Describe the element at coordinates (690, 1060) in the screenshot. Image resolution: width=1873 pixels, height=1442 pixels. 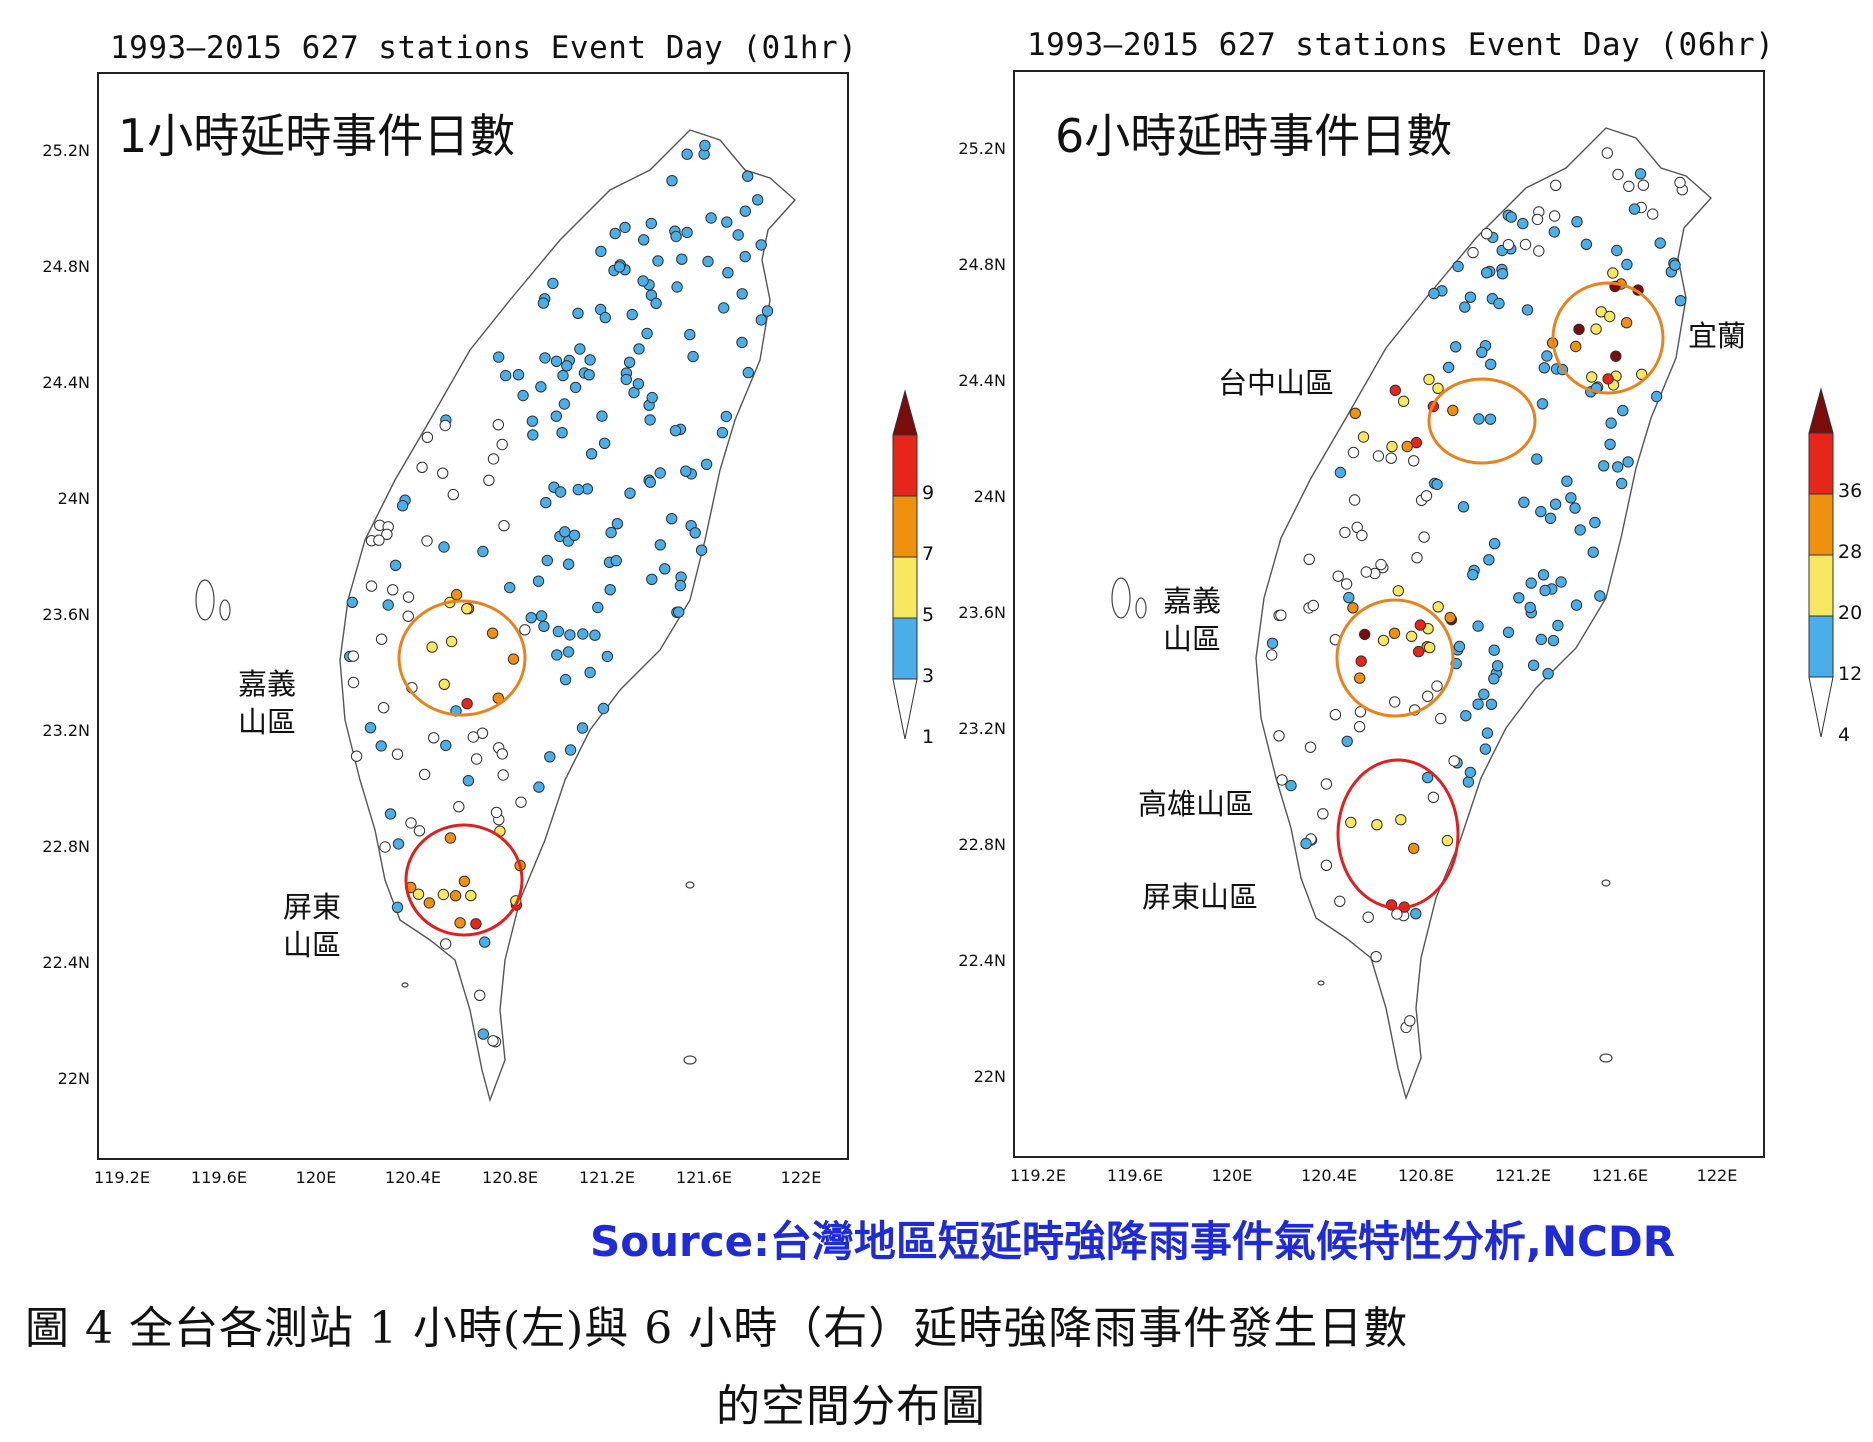
I see `island-left` at that location.